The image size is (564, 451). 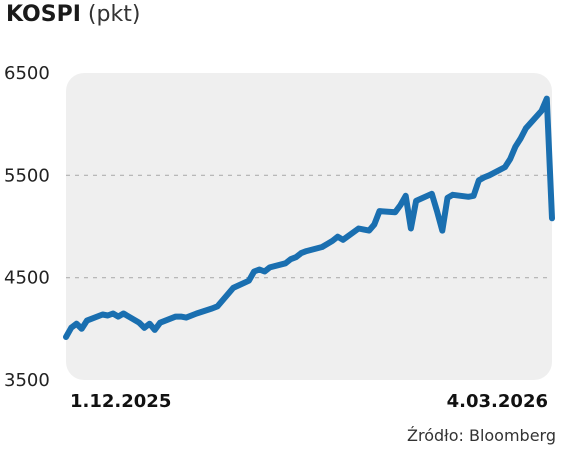 I want to click on y-tick-label-4500: 4500, so click(x=27, y=278).